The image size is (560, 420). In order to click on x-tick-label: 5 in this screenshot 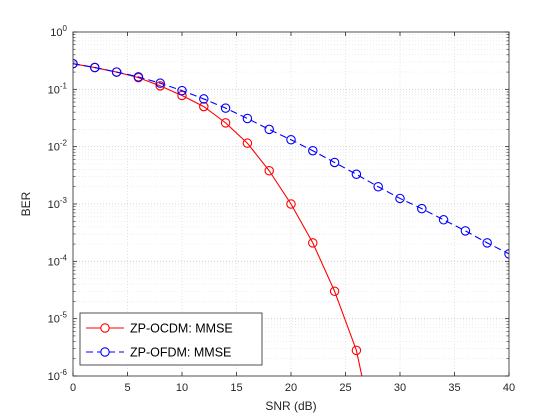, I will do `click(127, 388)`.